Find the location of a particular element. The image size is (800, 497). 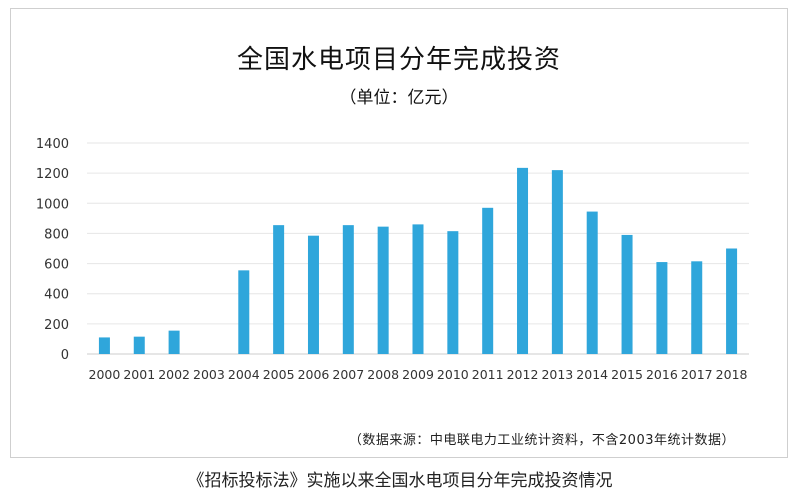

x-tick-label: 2002 is located at coordinates (174, 374).